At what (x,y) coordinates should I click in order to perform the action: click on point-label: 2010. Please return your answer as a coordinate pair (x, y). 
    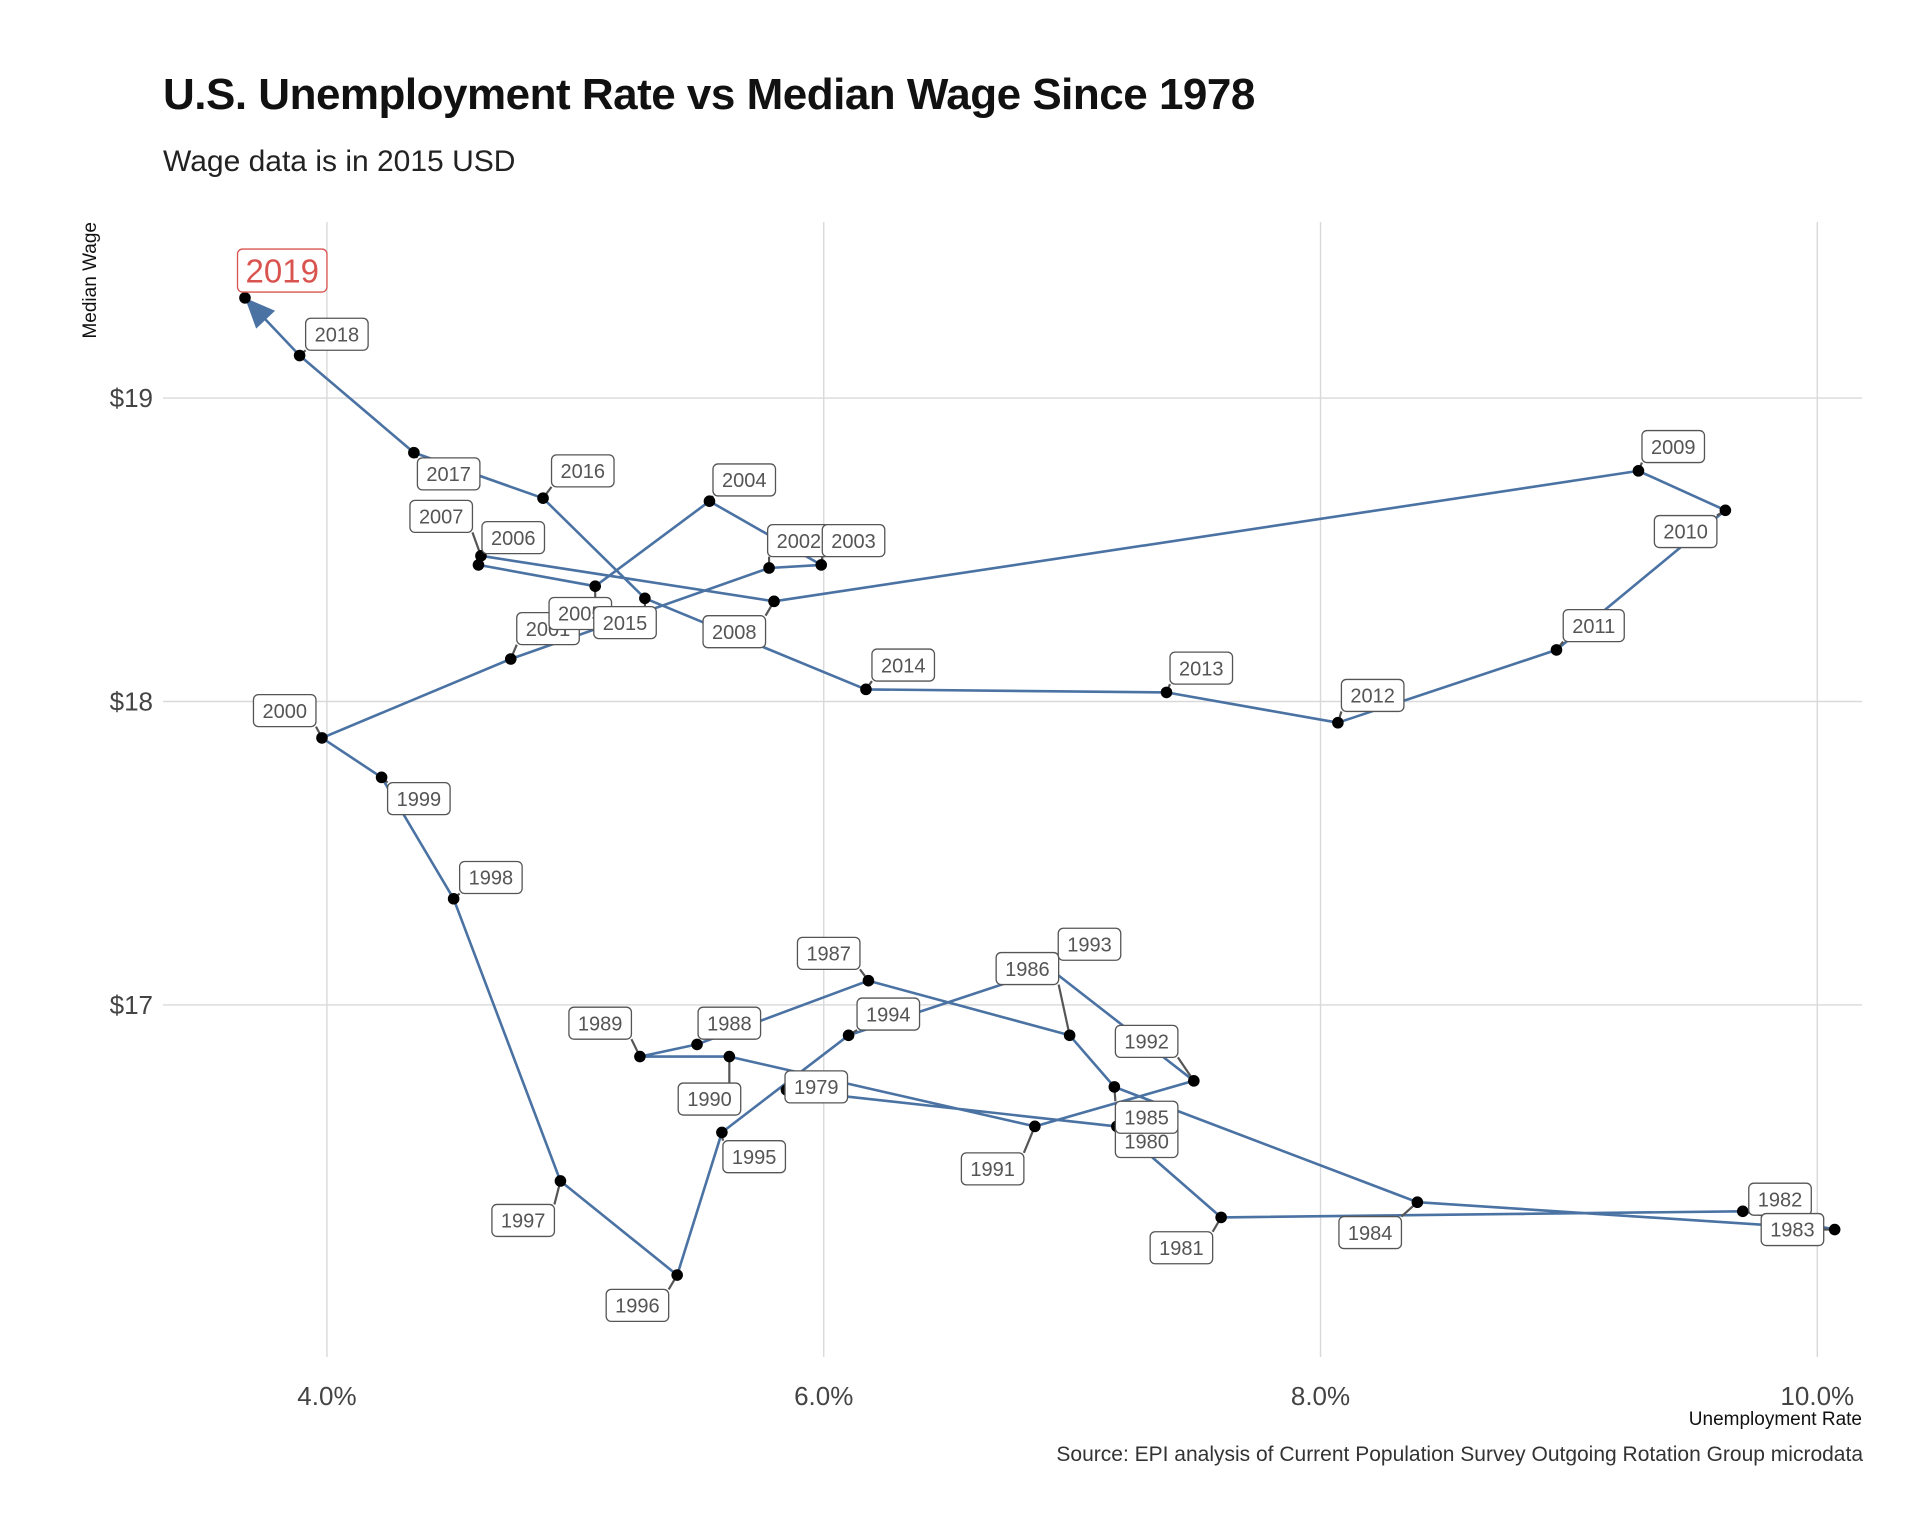
    Looking at the image, I should click on (1685, 533).